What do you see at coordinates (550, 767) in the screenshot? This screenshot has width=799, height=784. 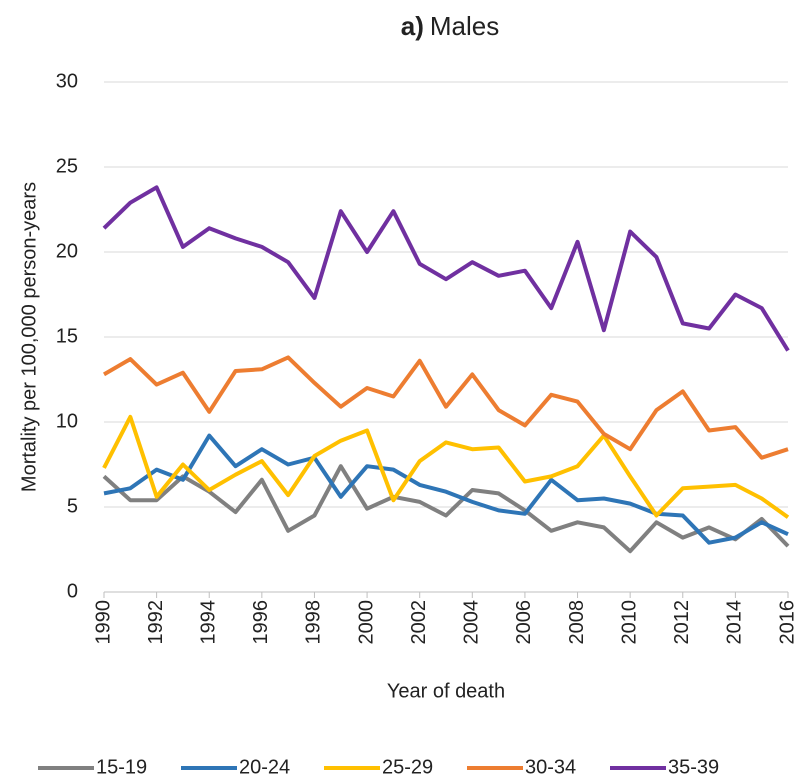 I see `legend-label: 30-34` at bounding box center [550, 767].